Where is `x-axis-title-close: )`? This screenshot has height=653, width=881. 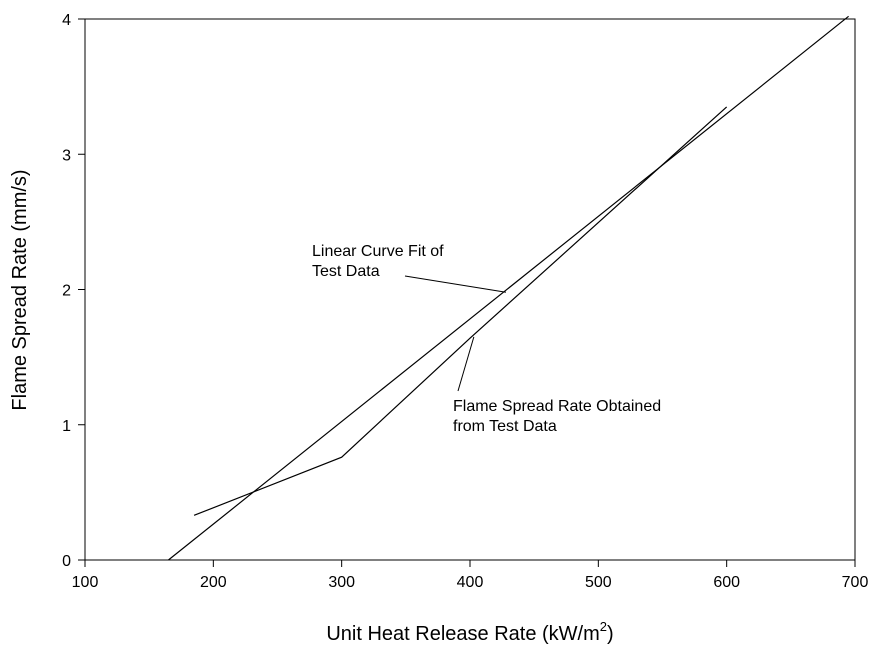
x-axis-title-close: ) is located at coordinates (610, 634).